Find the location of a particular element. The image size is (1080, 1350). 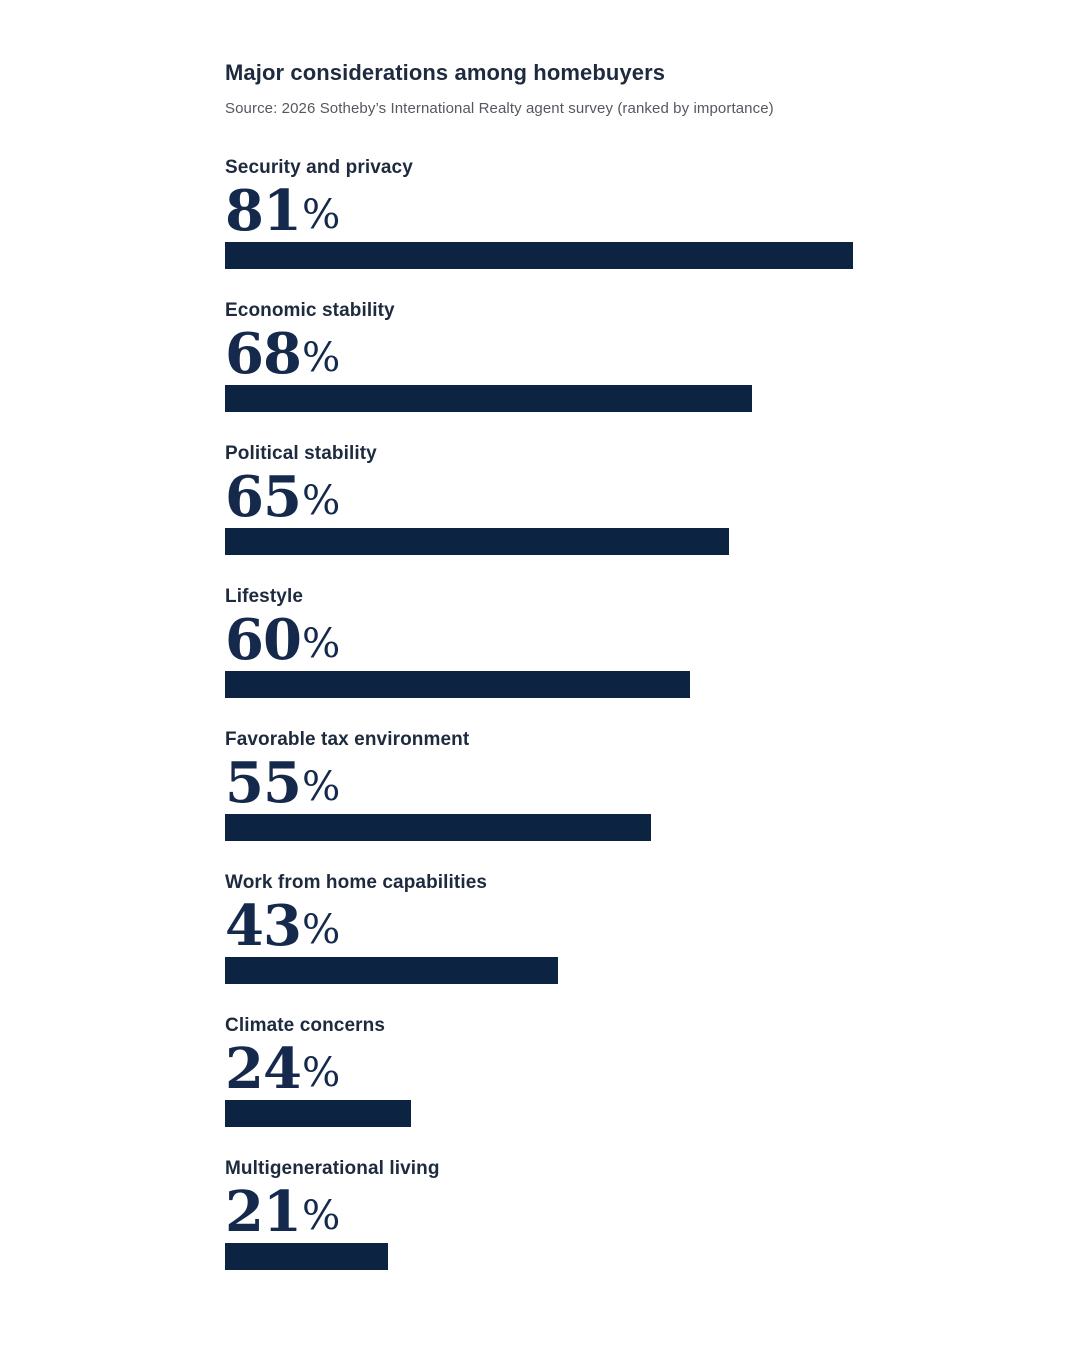

chart-row: Political stability 65% is located at coordinates (612, 499).